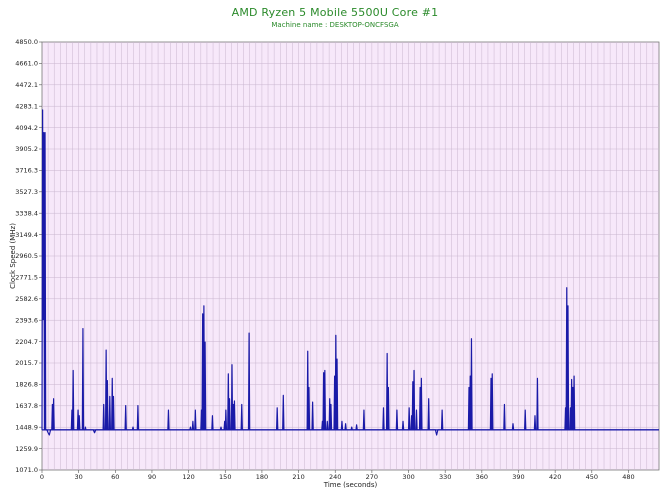  What do you see at coordinates (335, 25) in the screenshot?
I see `chart-subtitle: Machine name : DESKTOP-ONCFSGA` at bounding box center [335, 25].